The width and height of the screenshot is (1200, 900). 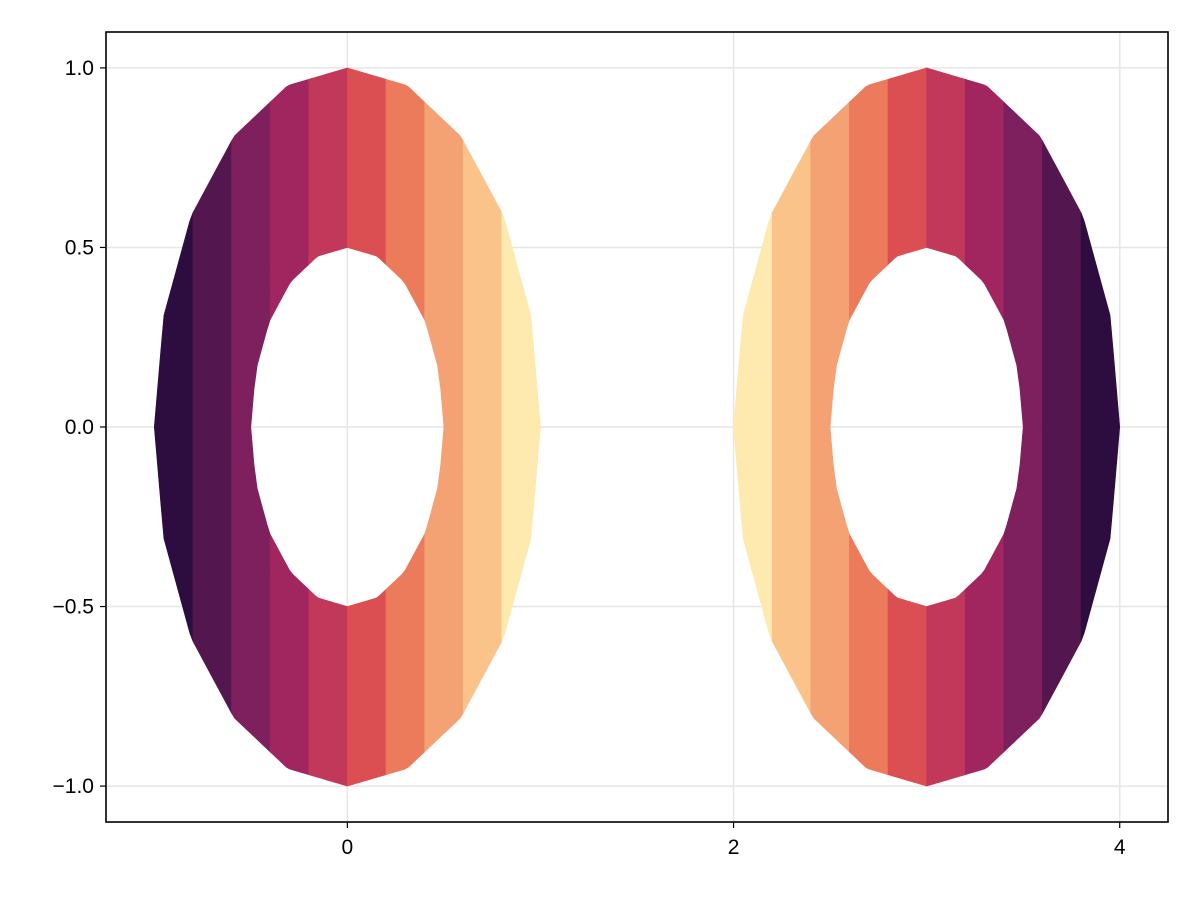 I want to click on x-tick-label: 0, so click(x=348, y=847).